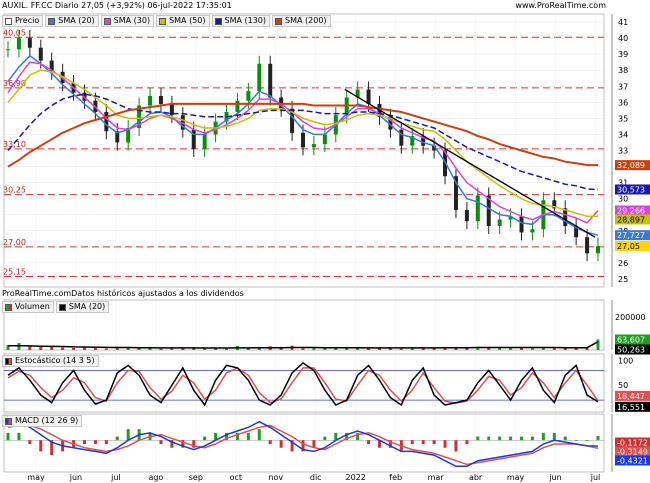  I want to click on price-tick-label: 31, so click(623, 183).